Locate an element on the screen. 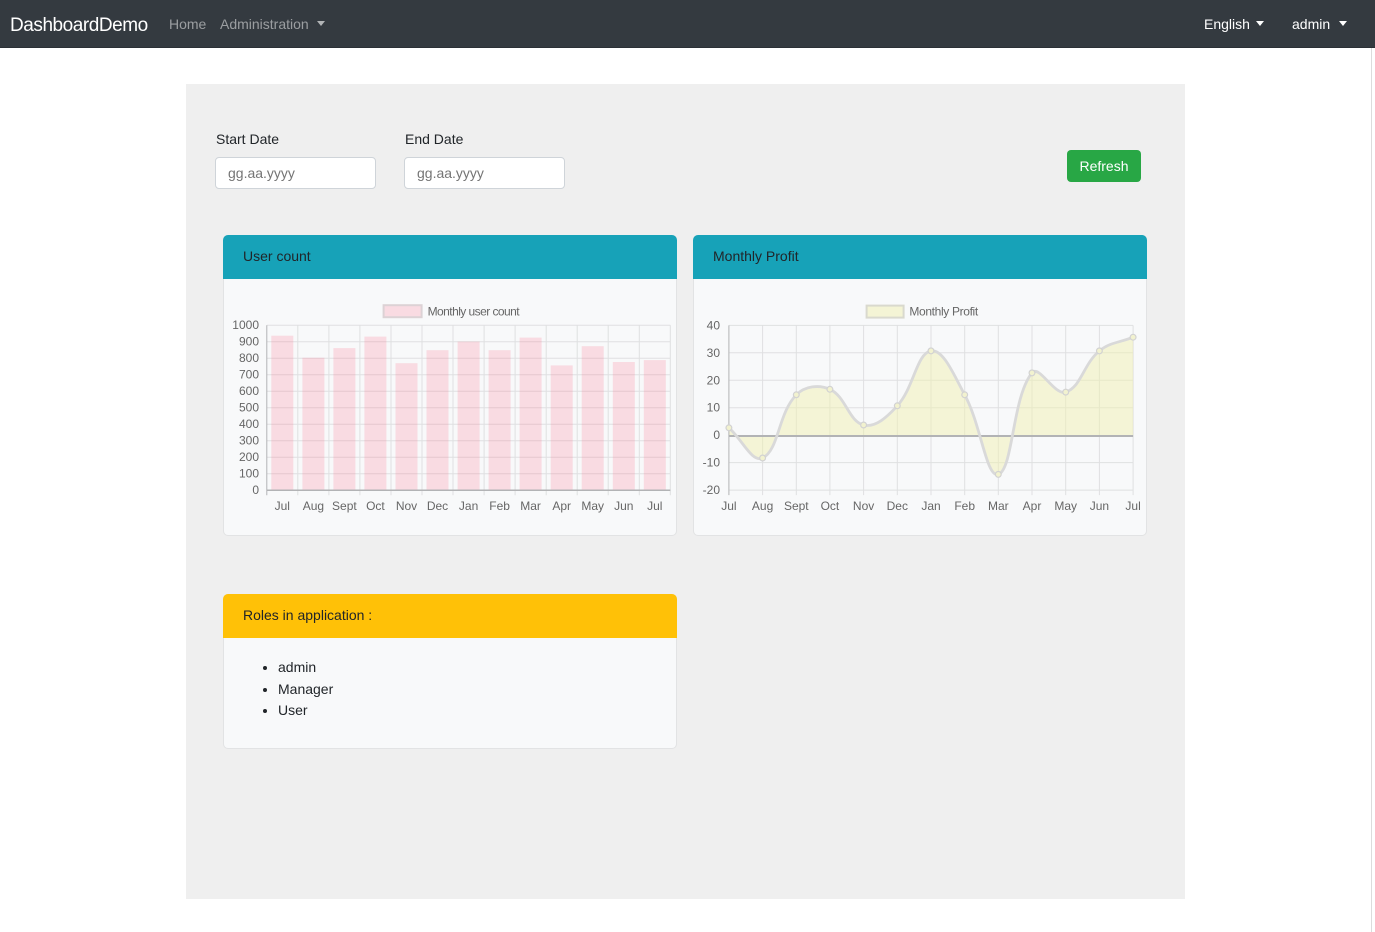 This screenshot has height=932, width=1375. svg-text: 900 is located at coordinates (249, 342).